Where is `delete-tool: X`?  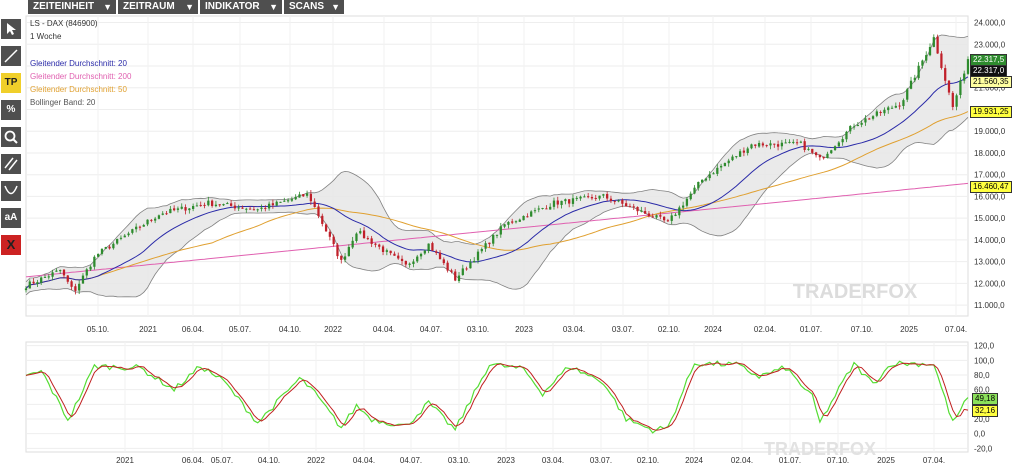
delete-tool: X is located at coordinates (11, 245).